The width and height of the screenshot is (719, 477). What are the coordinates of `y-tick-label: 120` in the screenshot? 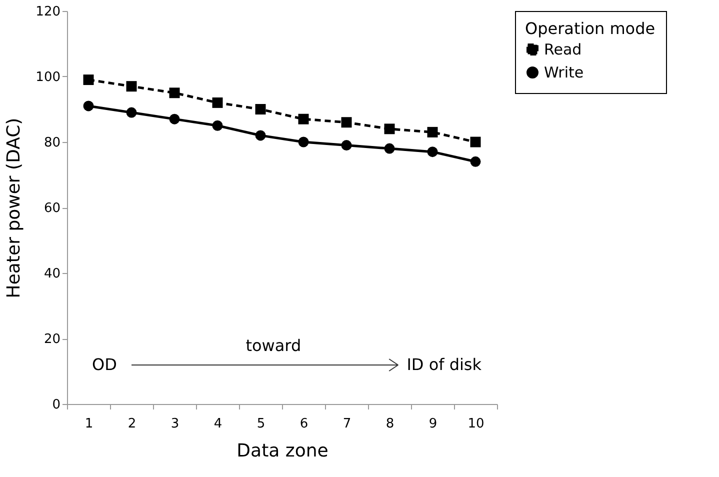 It's located at (48, 12).